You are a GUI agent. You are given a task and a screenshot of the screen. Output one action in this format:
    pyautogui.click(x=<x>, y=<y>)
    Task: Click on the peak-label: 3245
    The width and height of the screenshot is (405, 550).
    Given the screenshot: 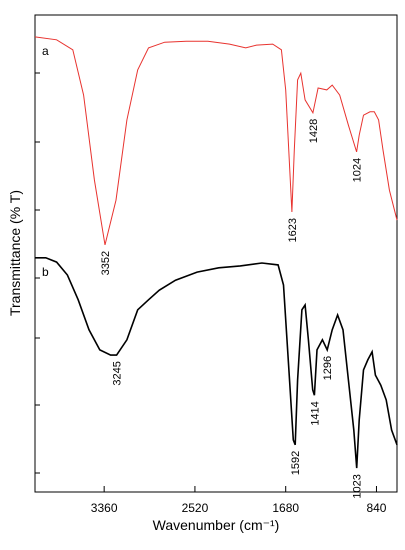 What is the action you would take?
    pyautogui.click(x=118, y=373)
    